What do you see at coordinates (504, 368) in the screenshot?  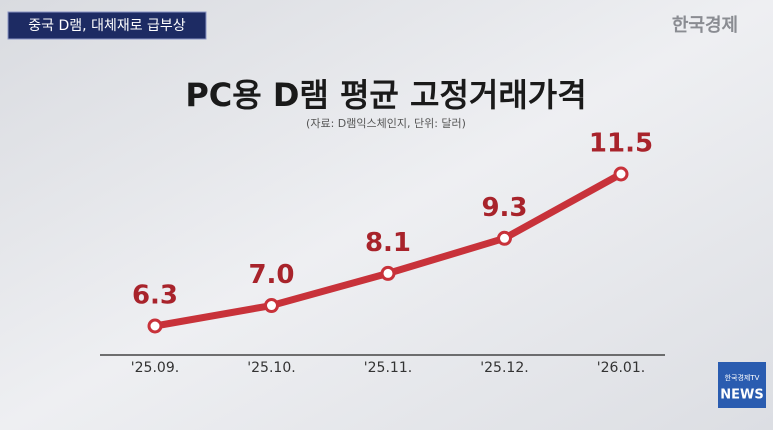 I see `x-tick-label: '25.12.` at bounding box center [504, 368].